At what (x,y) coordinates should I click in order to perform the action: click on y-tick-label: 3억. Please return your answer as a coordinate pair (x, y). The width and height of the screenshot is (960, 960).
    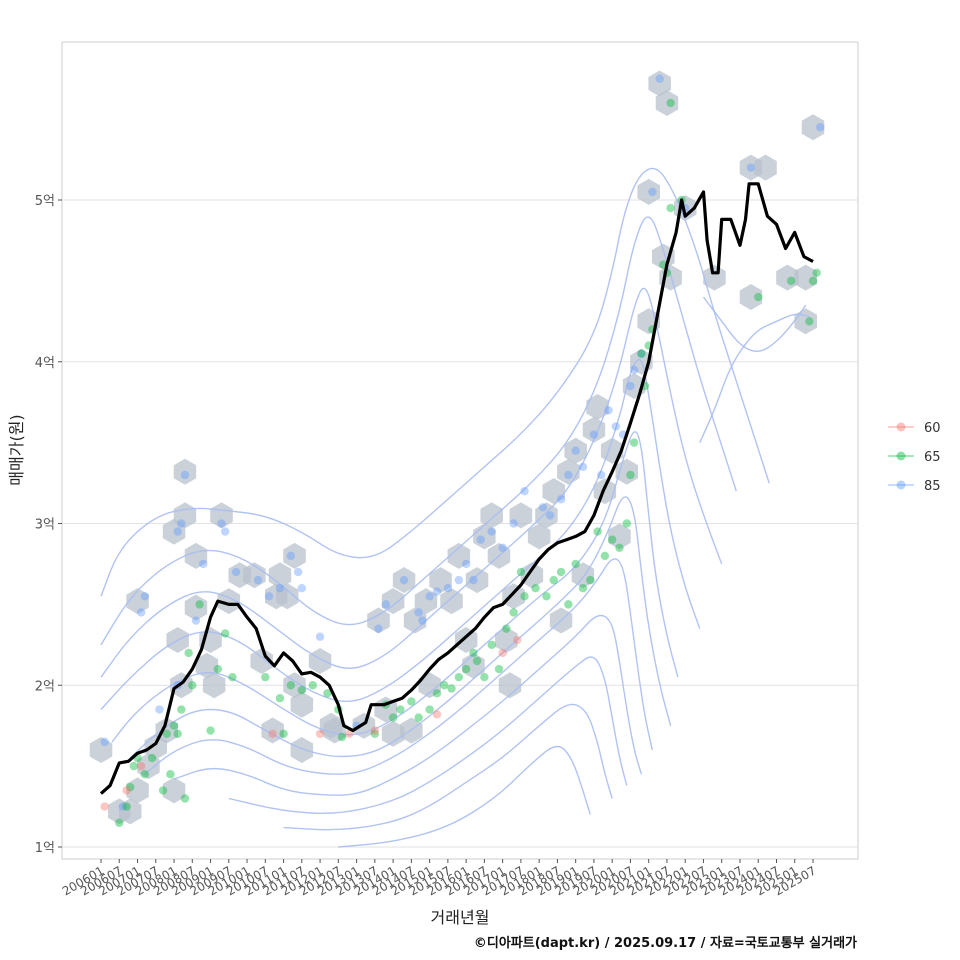
    Looking at the image, I should click on (45, 525).